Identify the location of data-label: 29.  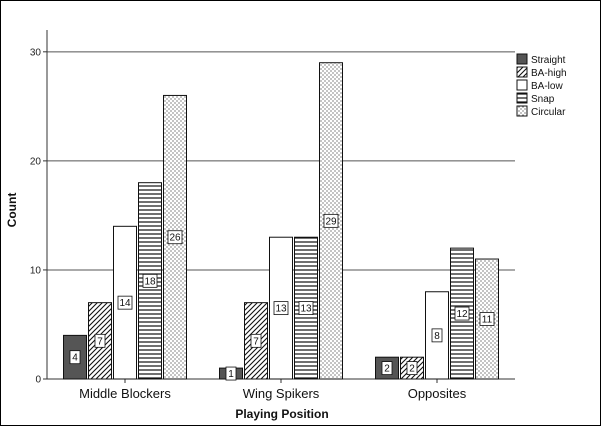
(331, 221).